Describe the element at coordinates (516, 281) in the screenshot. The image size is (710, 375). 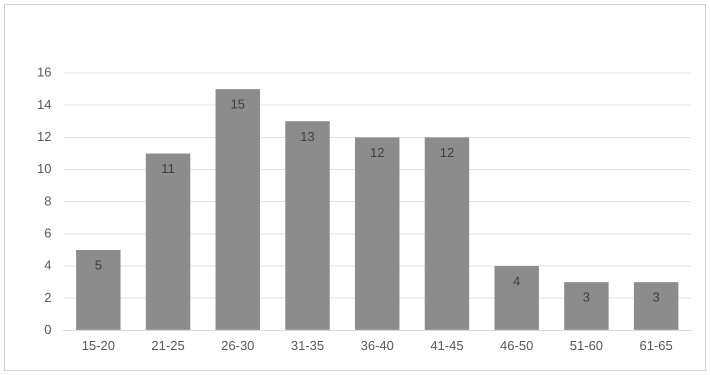
I see `data-label: 4` at that location.